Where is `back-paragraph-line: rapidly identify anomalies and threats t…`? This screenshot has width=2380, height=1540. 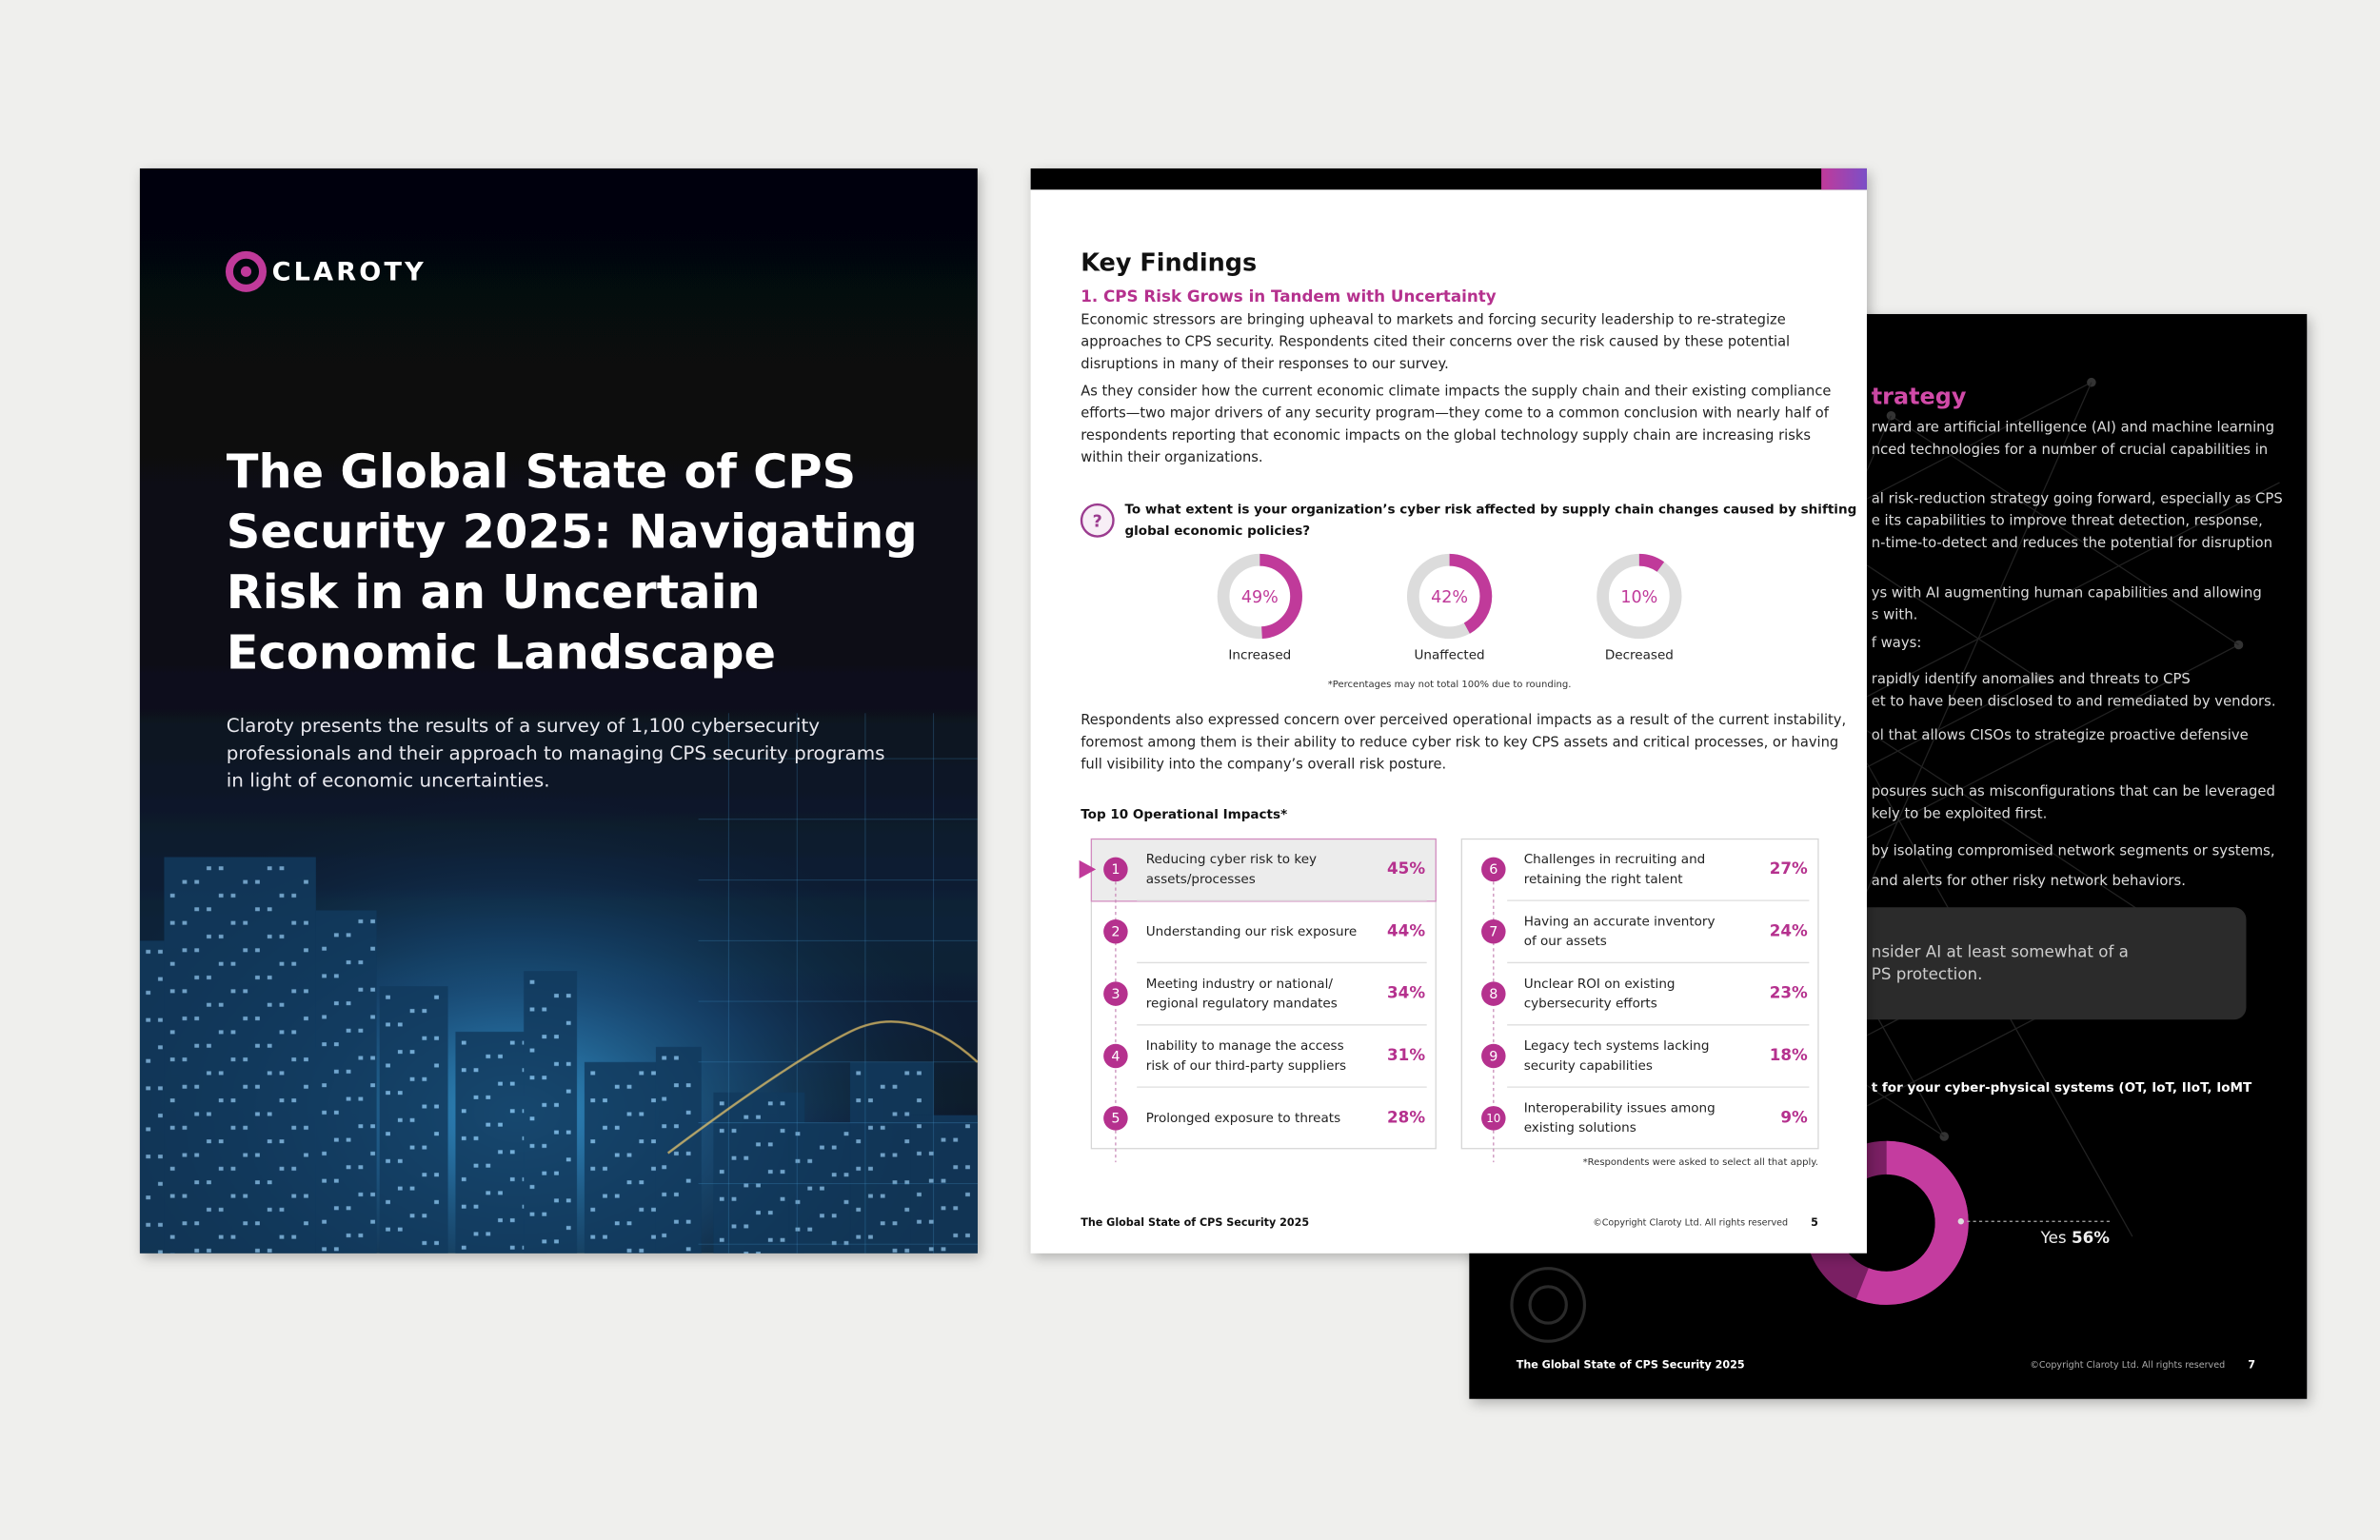
back-paragraph-line: rapidly identify anomalies and threats t… is located at coordinates (2031, 679).